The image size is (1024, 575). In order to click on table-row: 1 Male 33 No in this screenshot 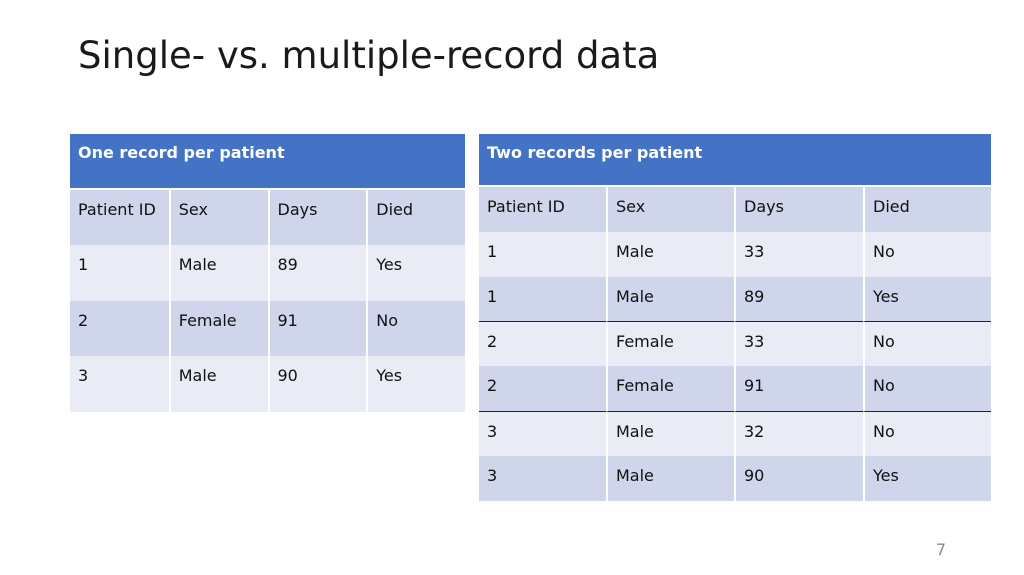, I will do `click(735, 254)`.